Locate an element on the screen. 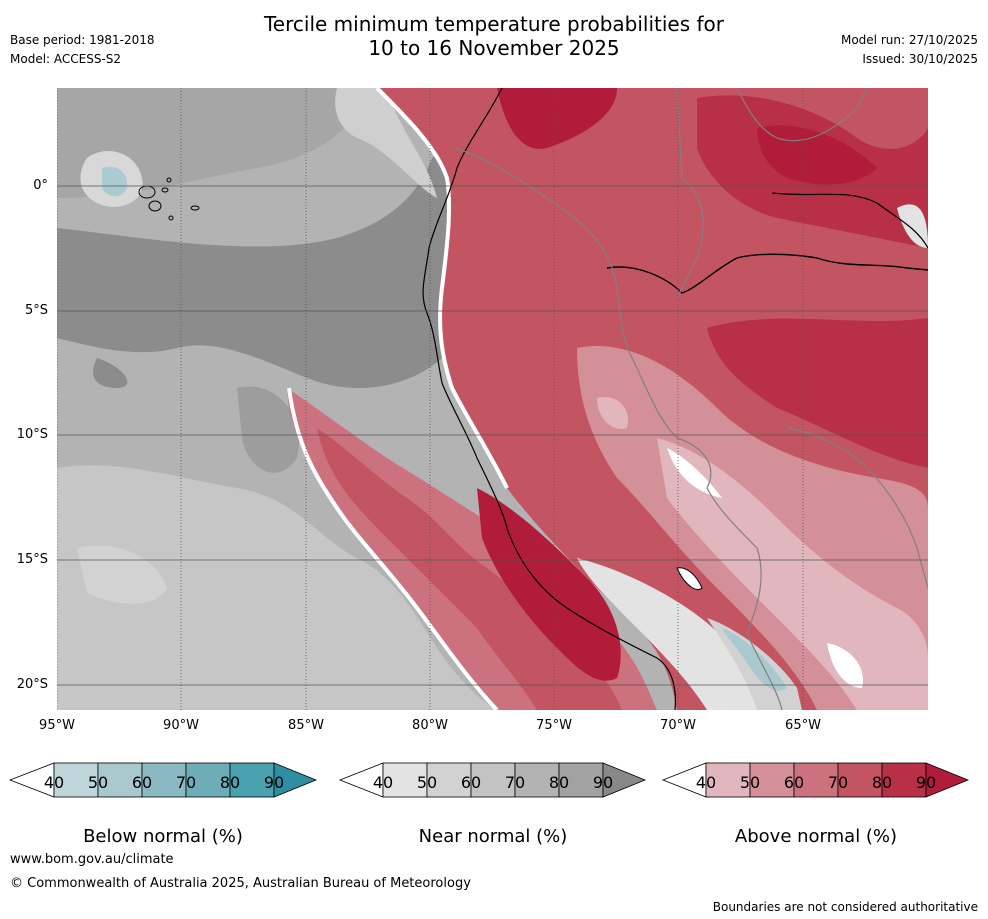 The height and width of the screenshot is (919, 988). cb-above-tick-50: 50 is located at coordinates (750, 782).